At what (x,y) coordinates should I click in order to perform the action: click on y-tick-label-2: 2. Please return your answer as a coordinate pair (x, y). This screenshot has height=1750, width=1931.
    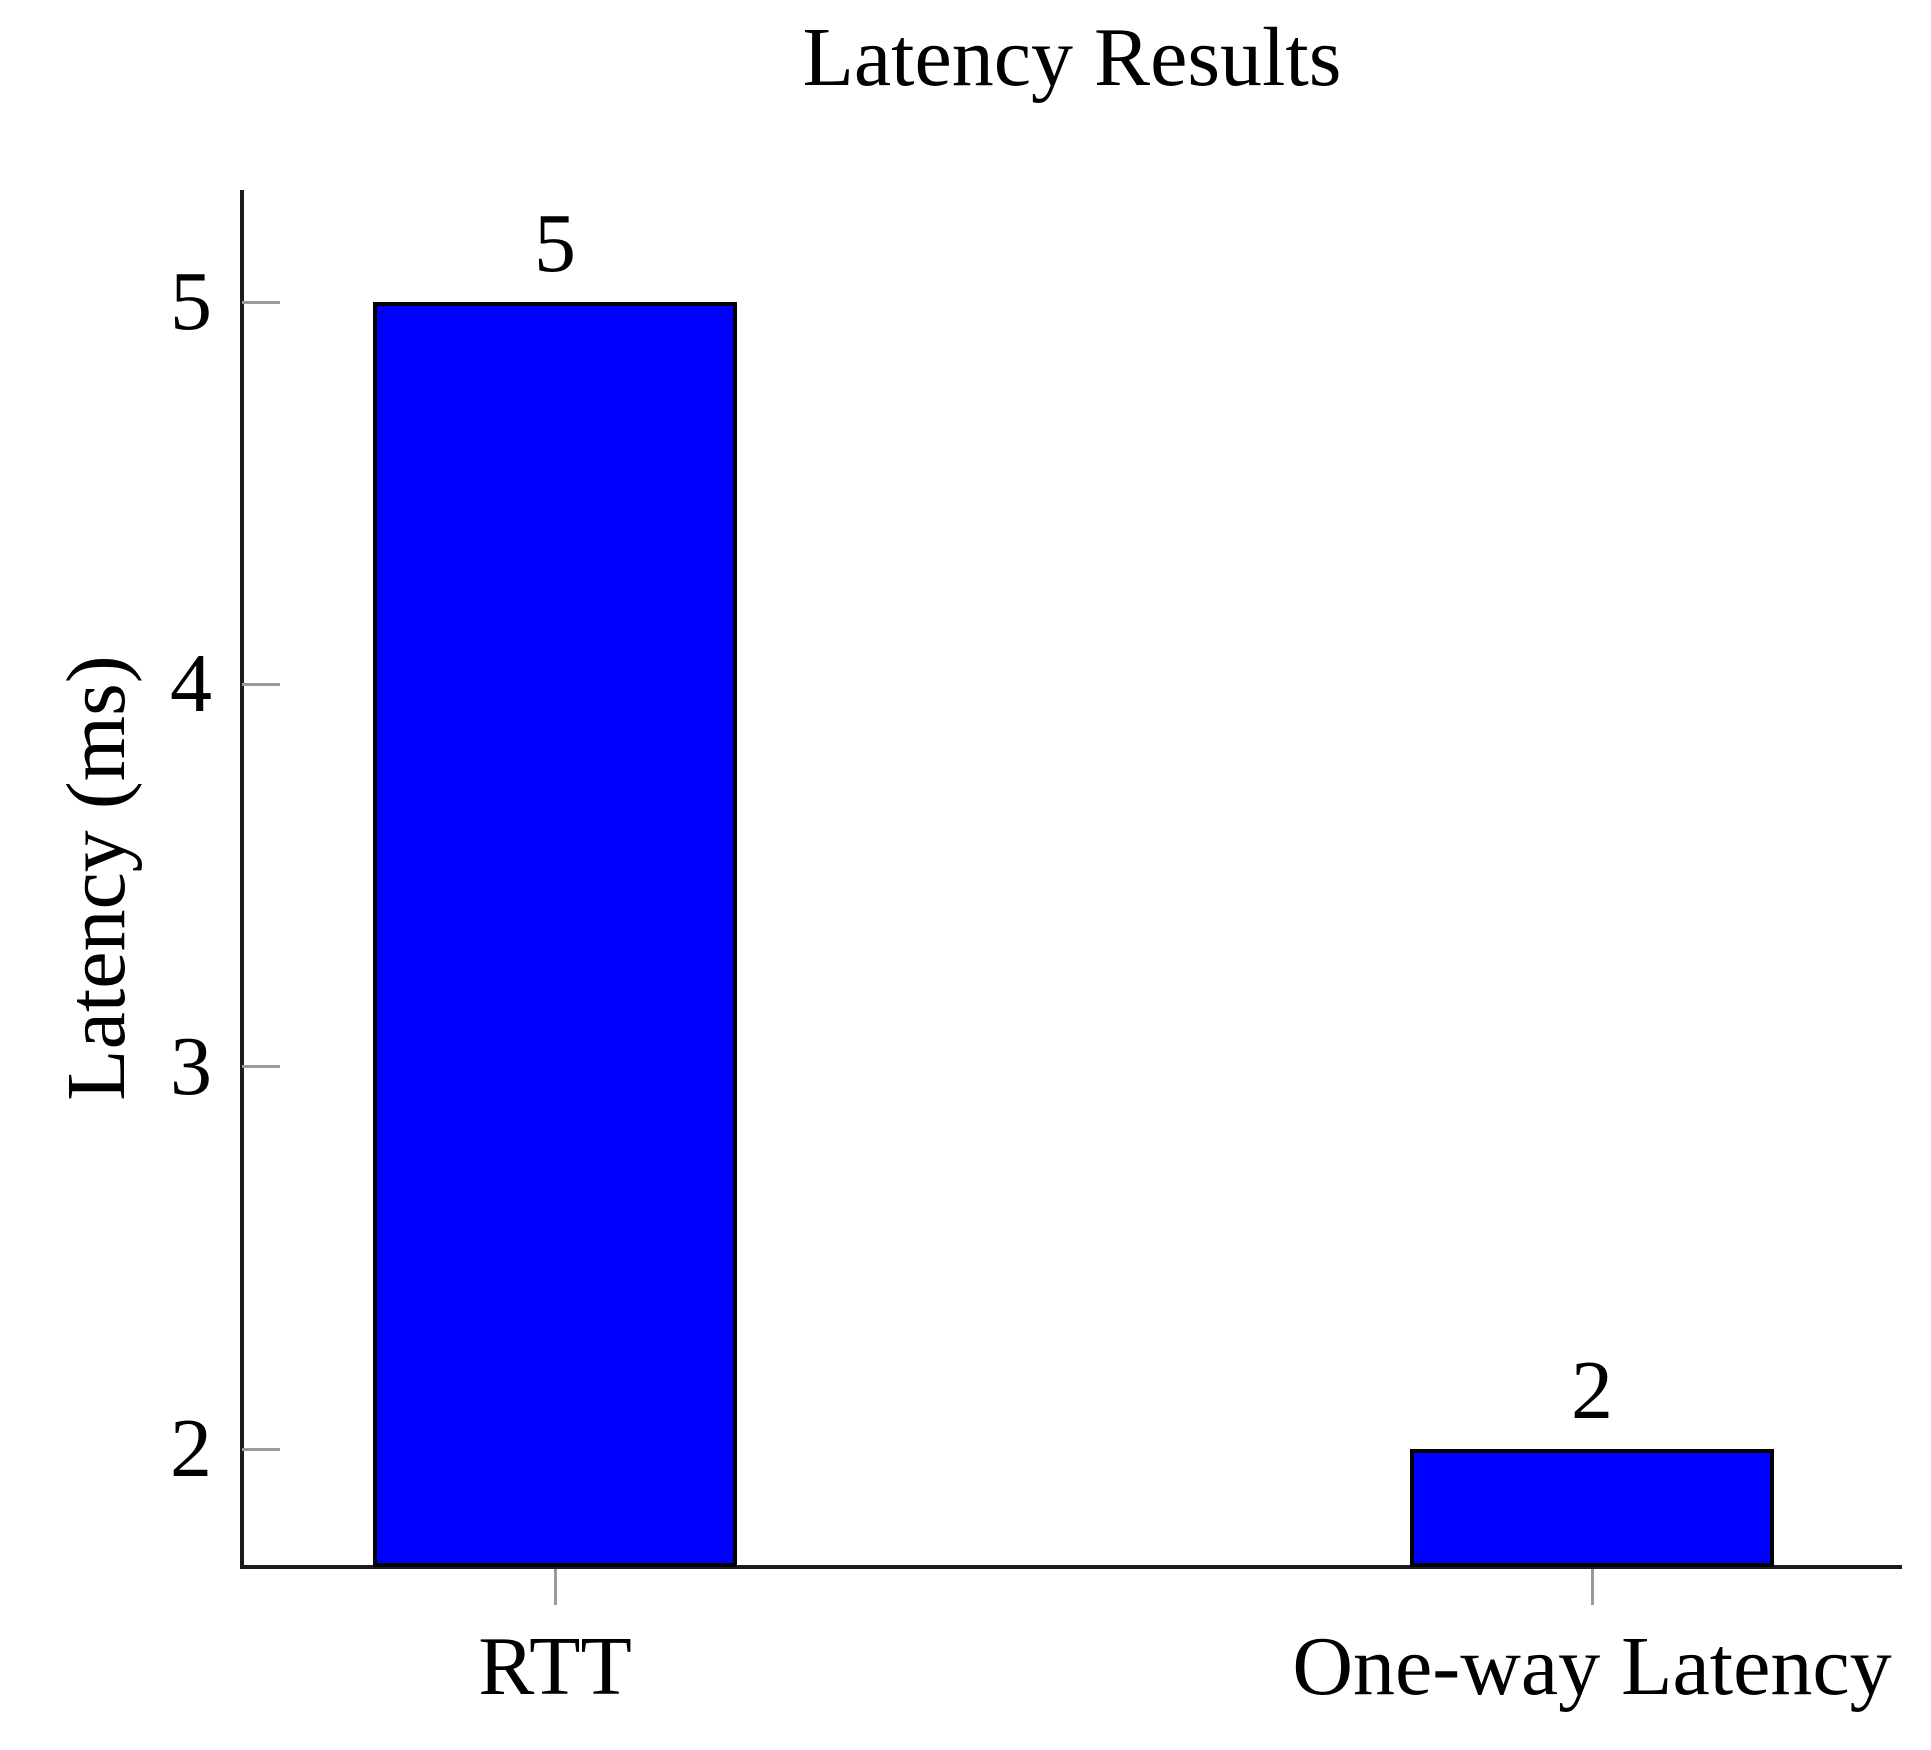
    Looking at the image, I should click on (191, 1448).